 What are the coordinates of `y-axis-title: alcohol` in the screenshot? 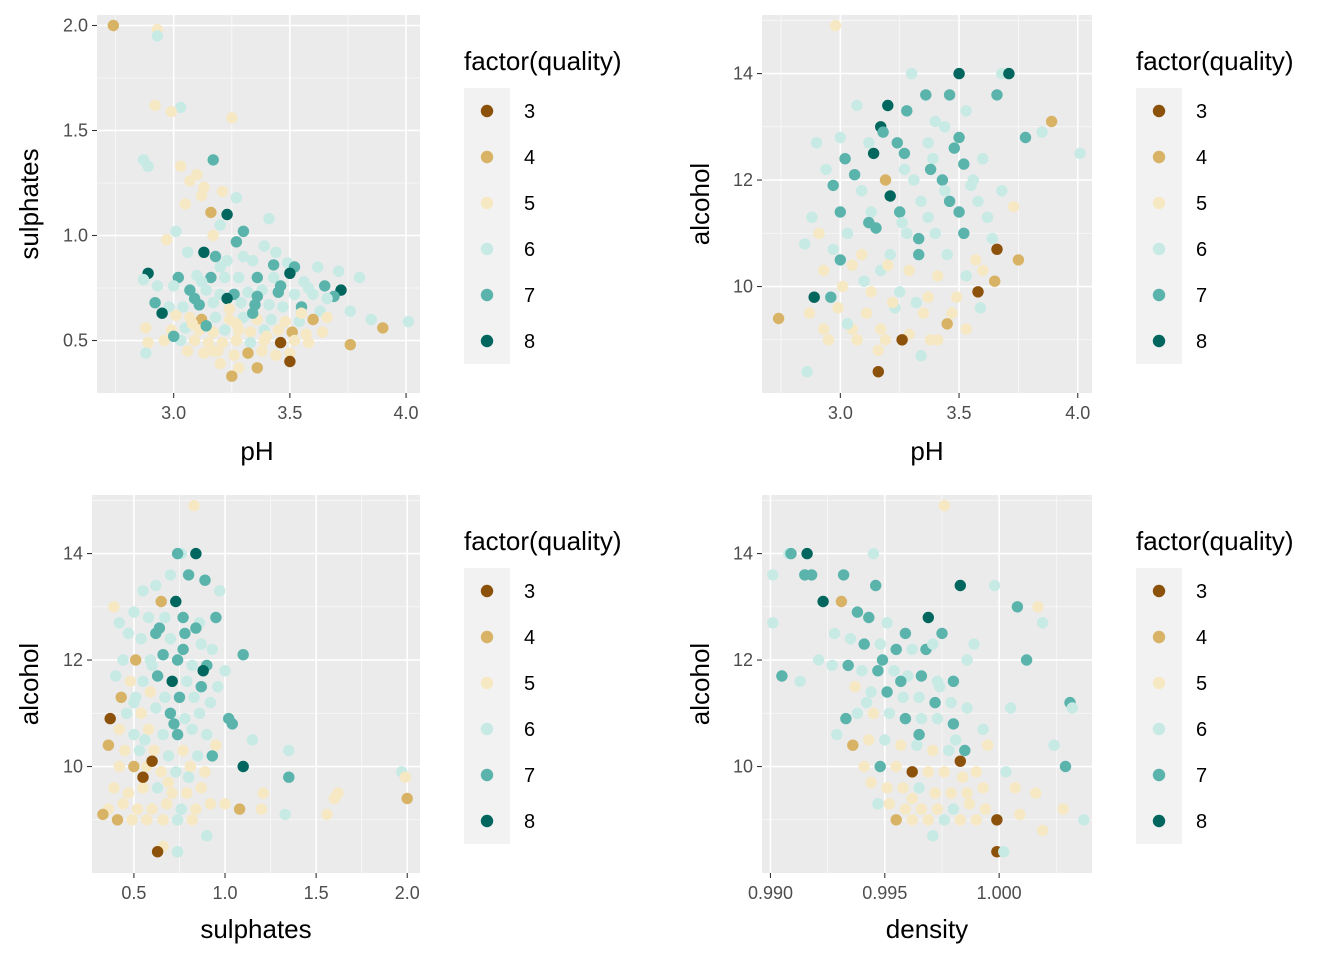 It's located at (700, 684).